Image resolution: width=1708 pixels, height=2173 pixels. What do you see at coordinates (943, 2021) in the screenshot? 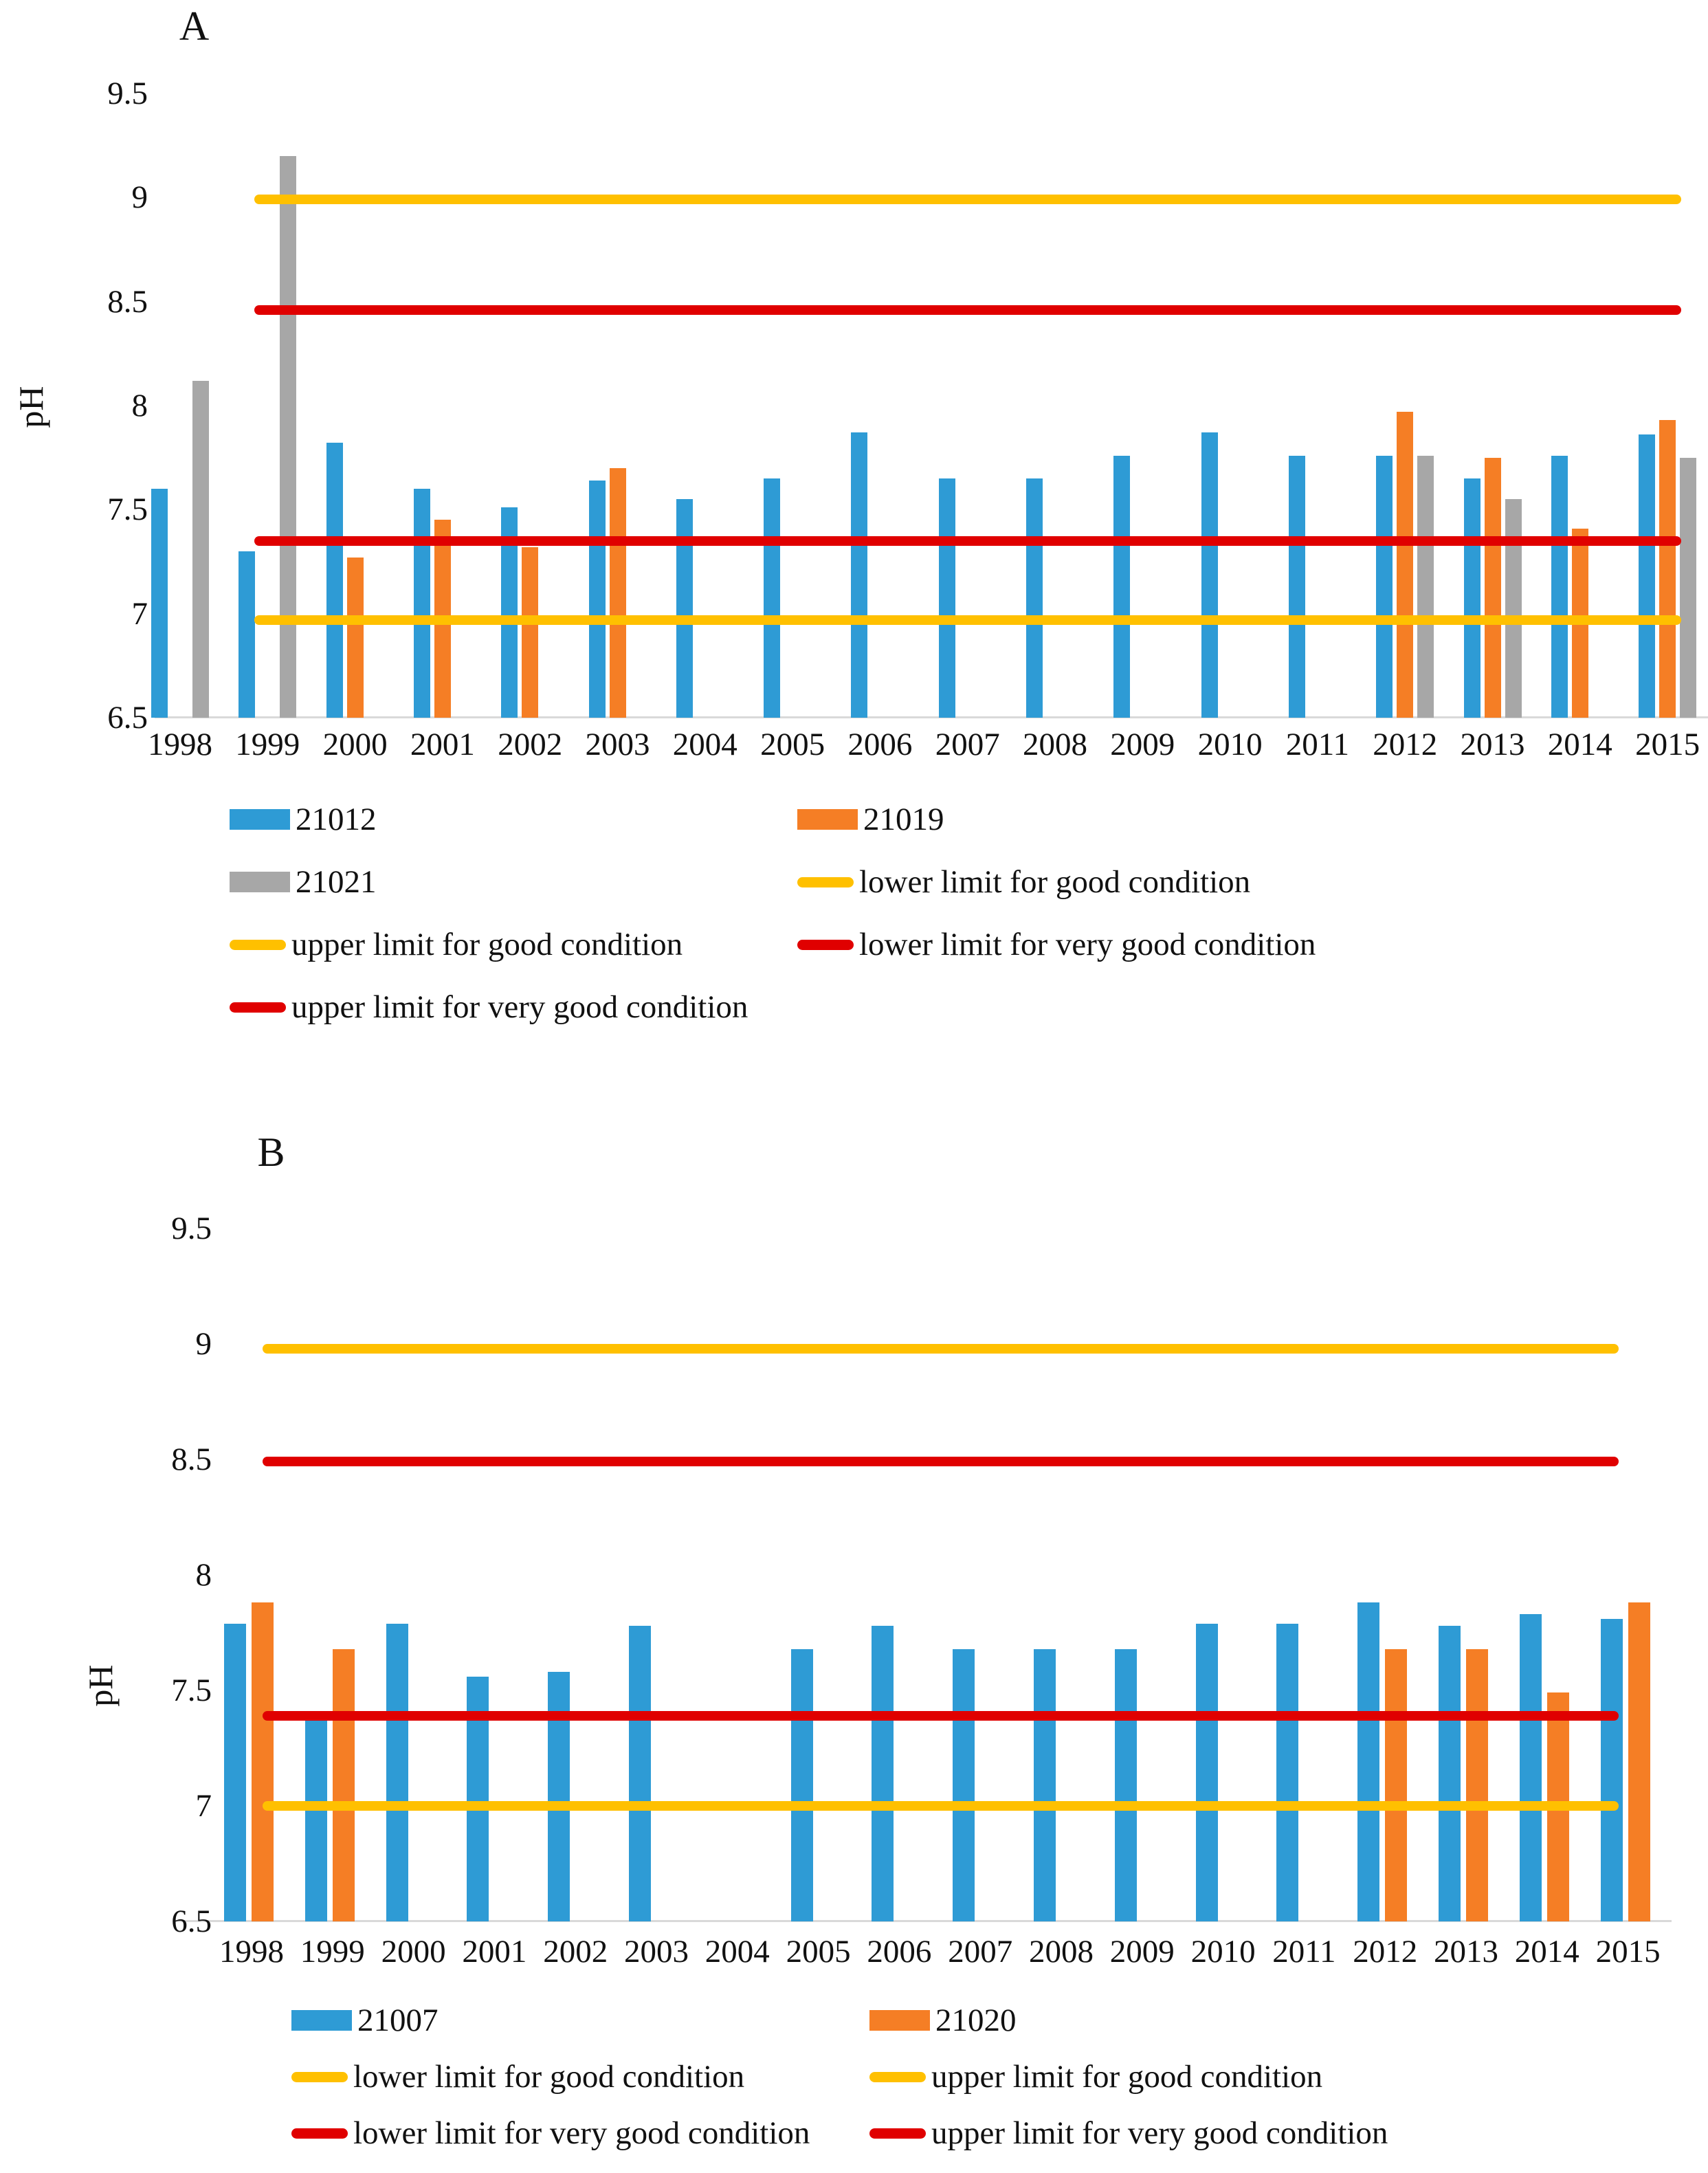
I see `legend-item-21020: 21020` at bounding box center [943, 2021].